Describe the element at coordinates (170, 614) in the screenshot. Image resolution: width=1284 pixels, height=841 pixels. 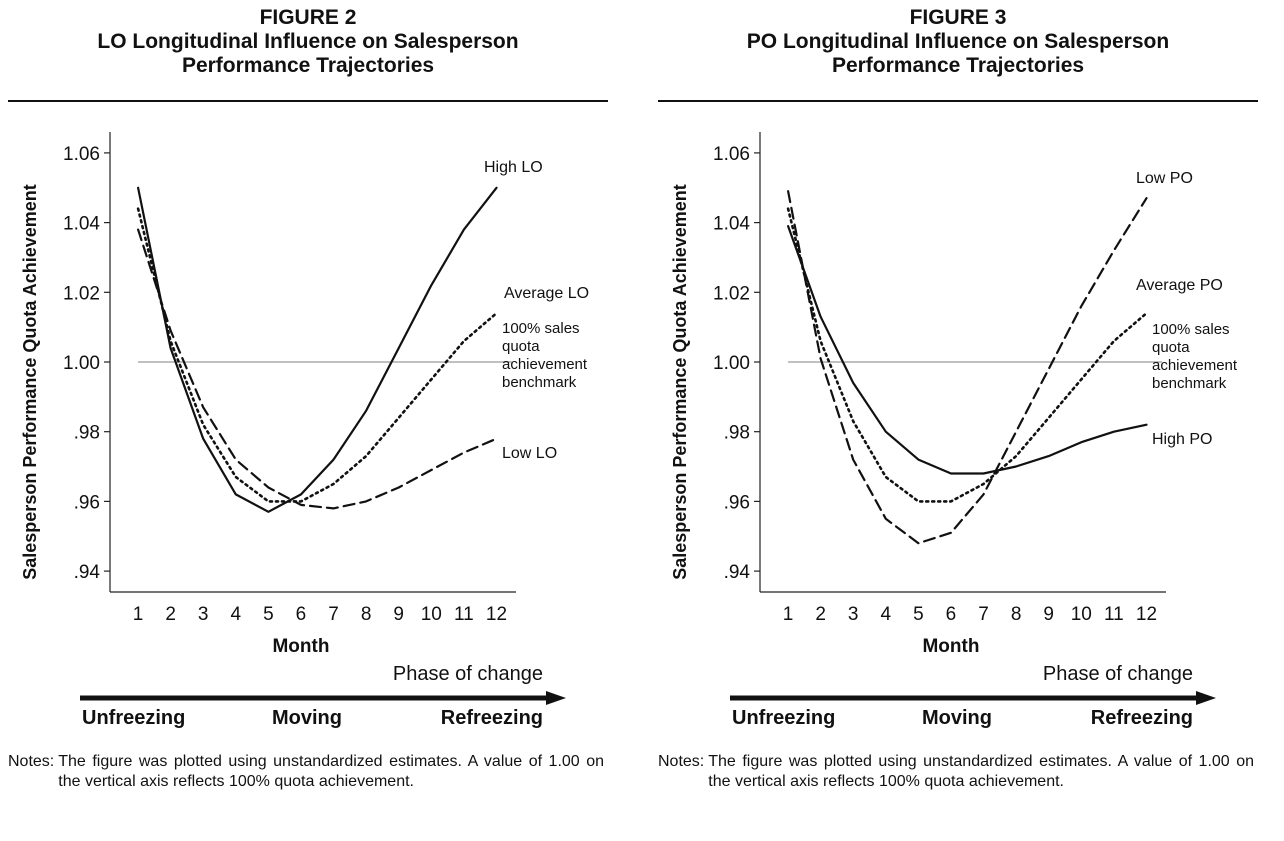
I see `fig2-x-tick-label: 2` at that location.